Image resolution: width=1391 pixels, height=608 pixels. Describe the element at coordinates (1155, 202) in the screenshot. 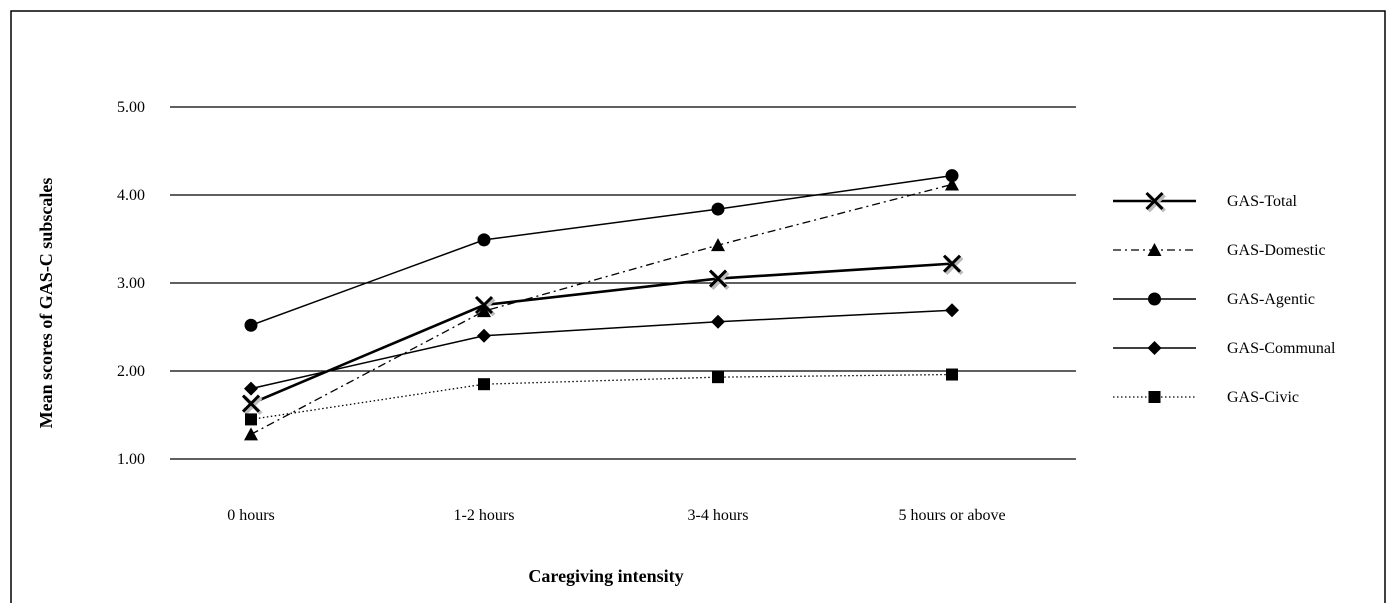

I see `legend-marker-gas-total` at that location.